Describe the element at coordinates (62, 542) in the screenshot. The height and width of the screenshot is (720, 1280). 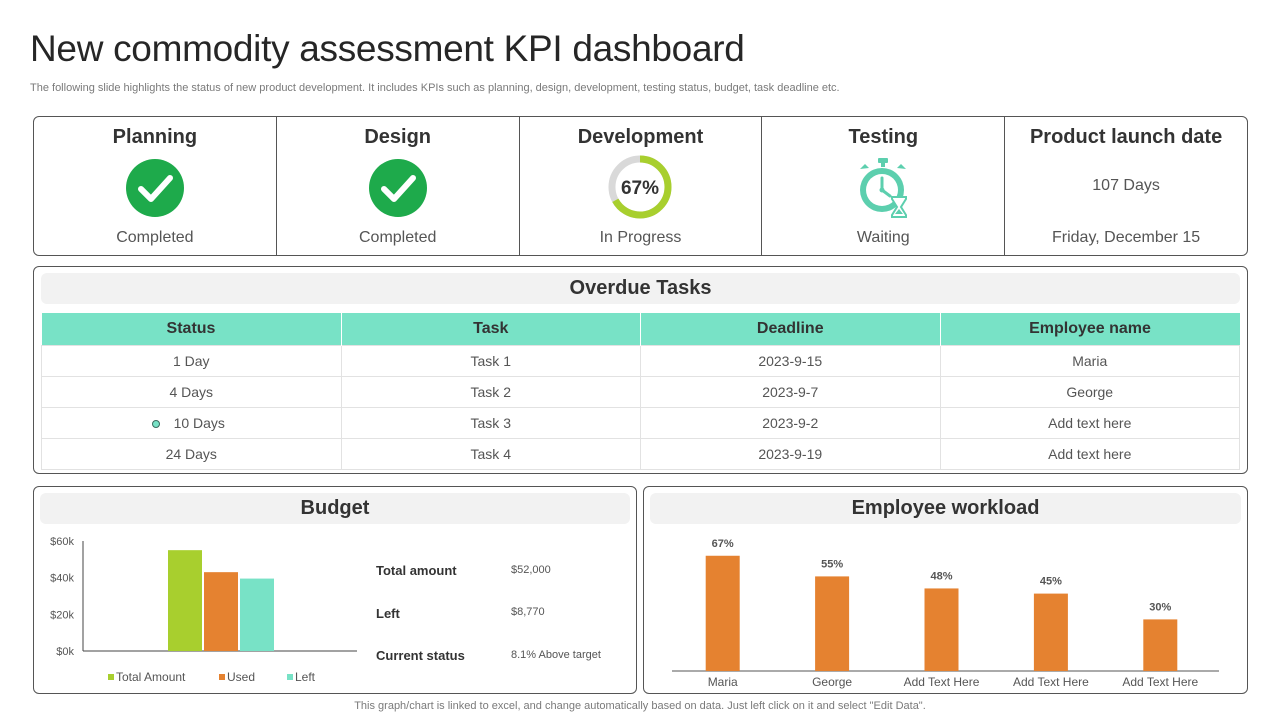
I see `y-tick-label: $60k` at that location.